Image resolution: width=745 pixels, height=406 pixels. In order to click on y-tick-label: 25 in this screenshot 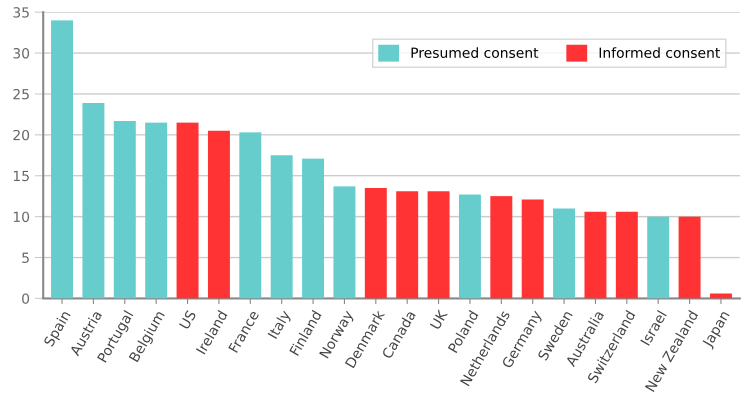, I will do `click(21, 94)`.